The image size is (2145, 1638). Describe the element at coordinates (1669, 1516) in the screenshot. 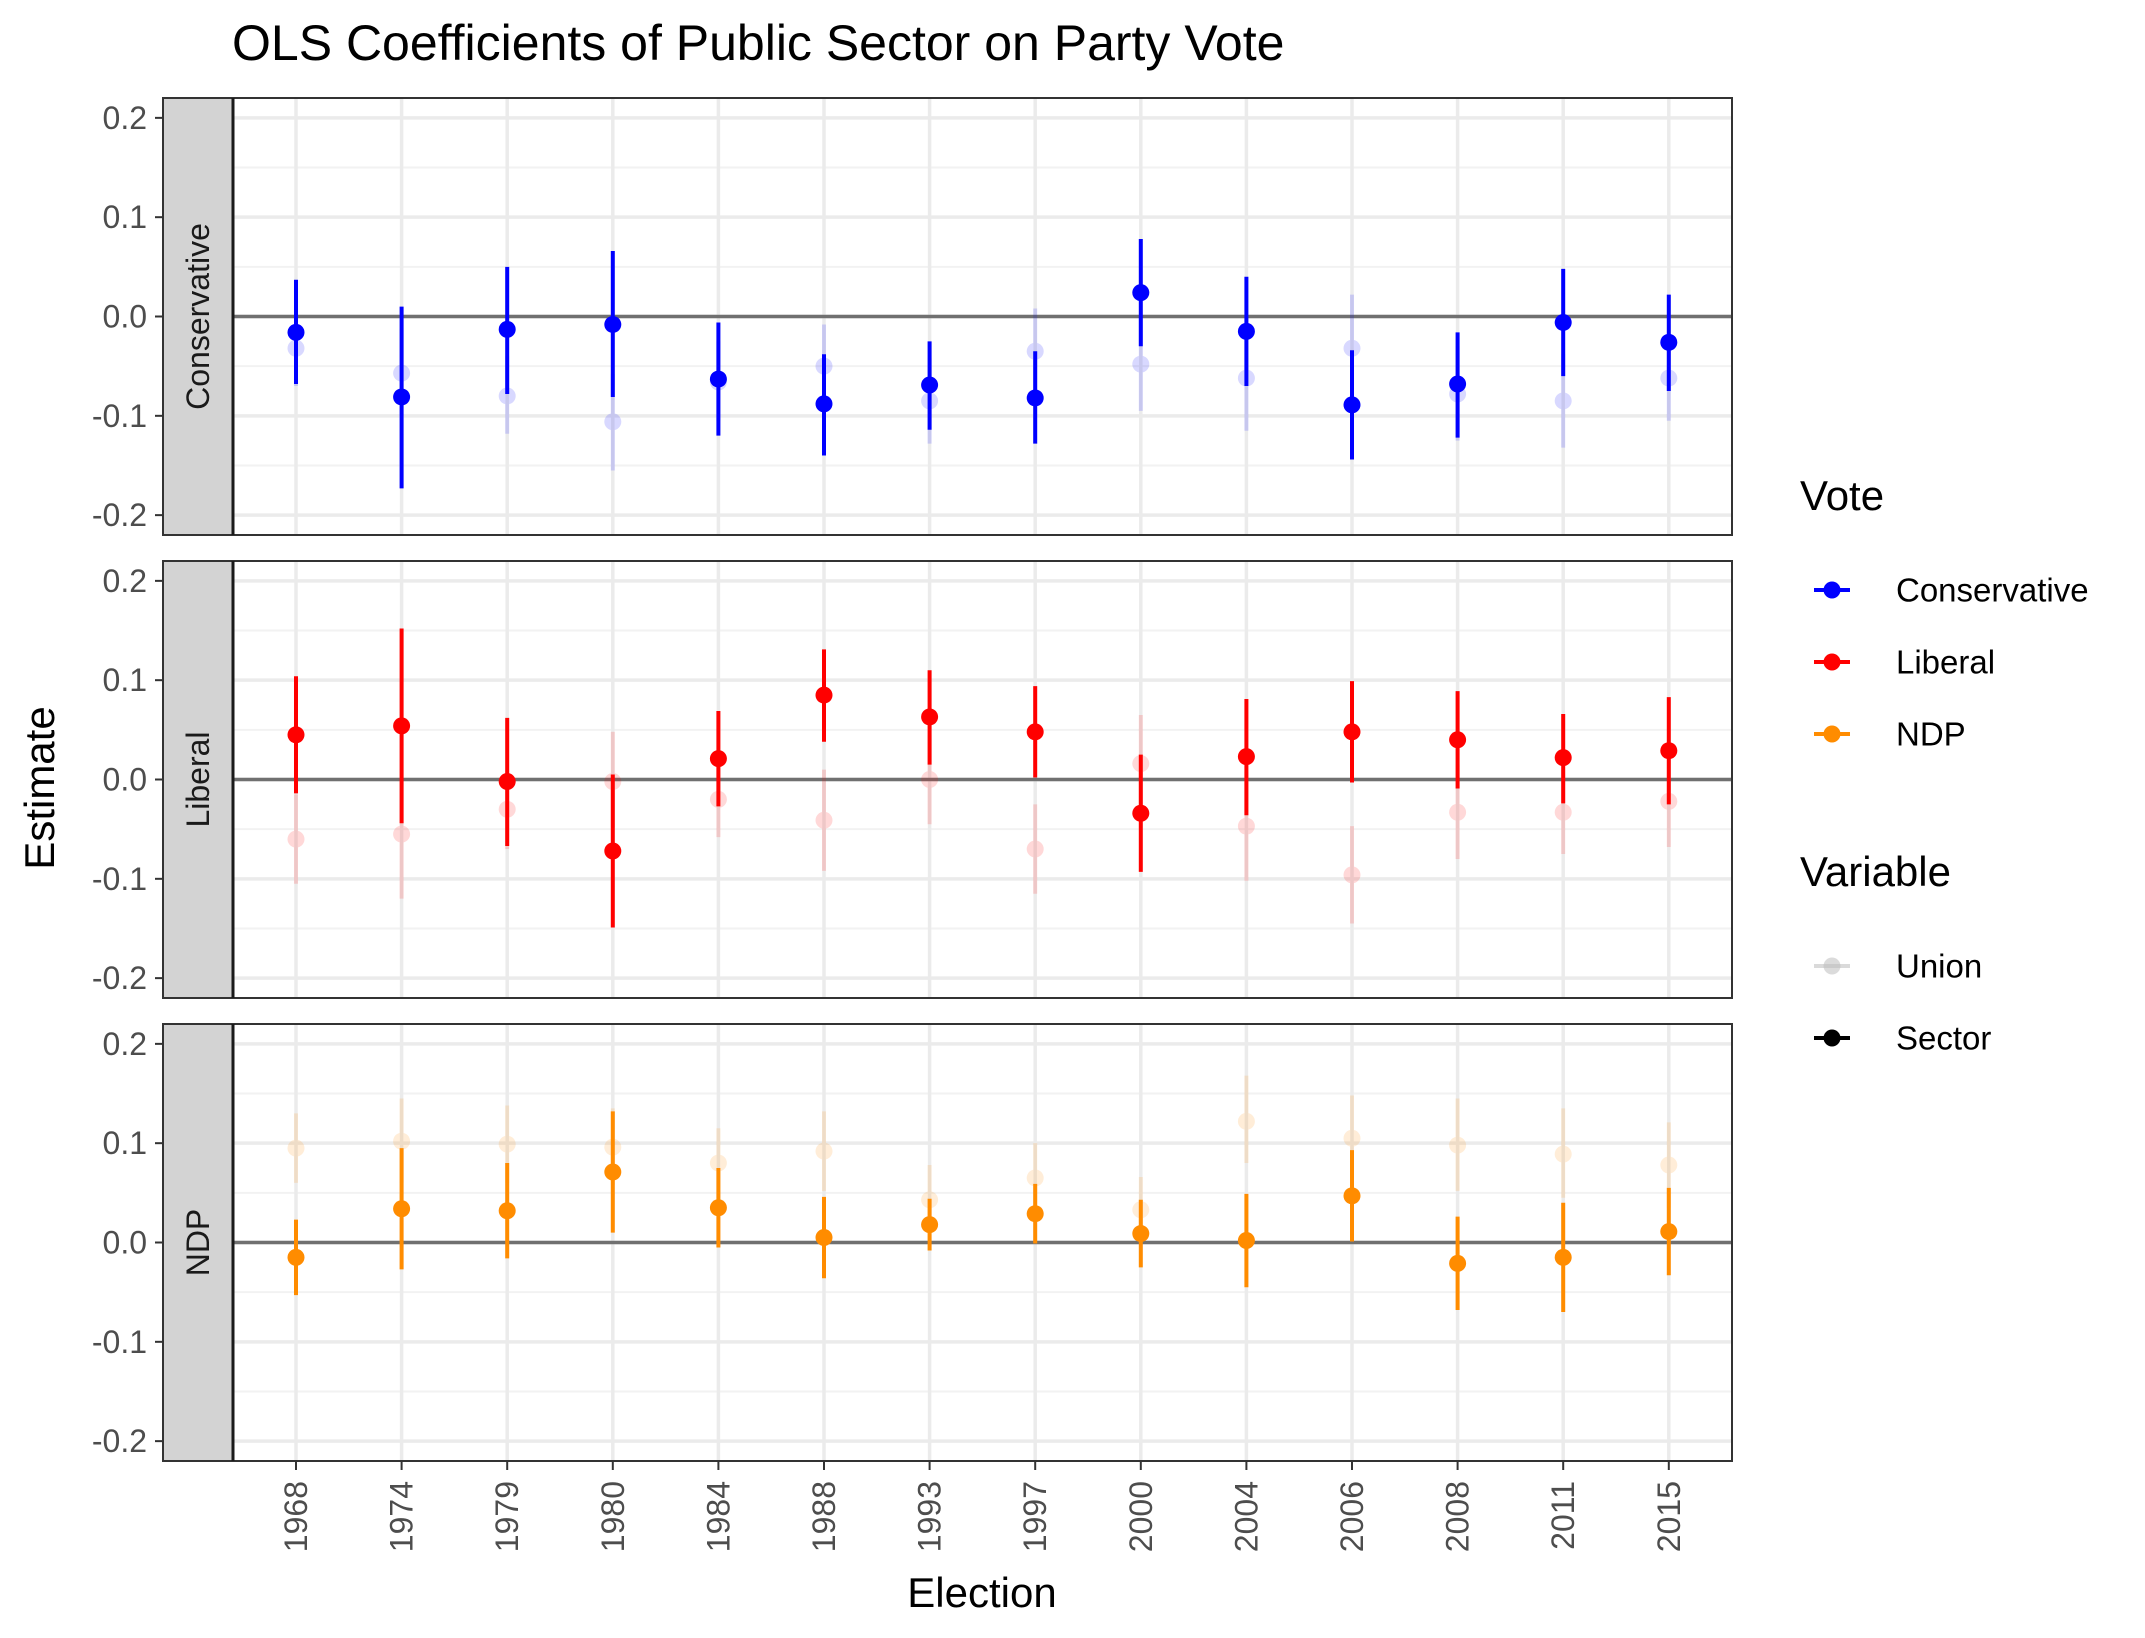

I see `x-tick-label: 2015` at that location.